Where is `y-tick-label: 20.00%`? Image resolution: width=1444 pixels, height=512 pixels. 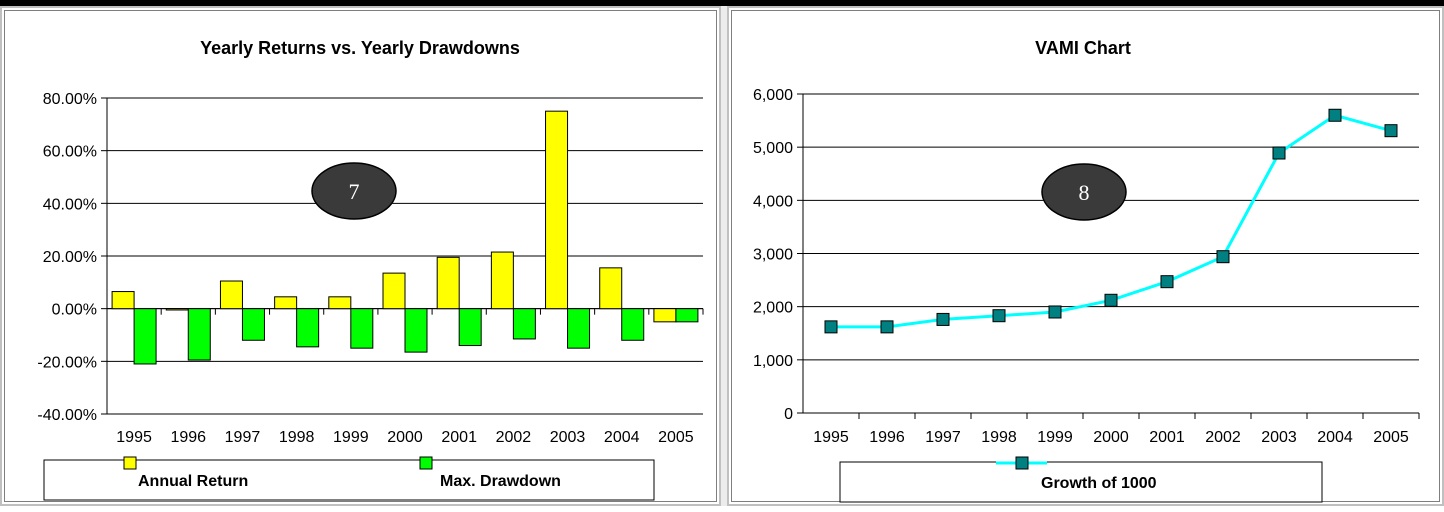 y-tick-label: 20.00% is located at coordinates (70, 257).